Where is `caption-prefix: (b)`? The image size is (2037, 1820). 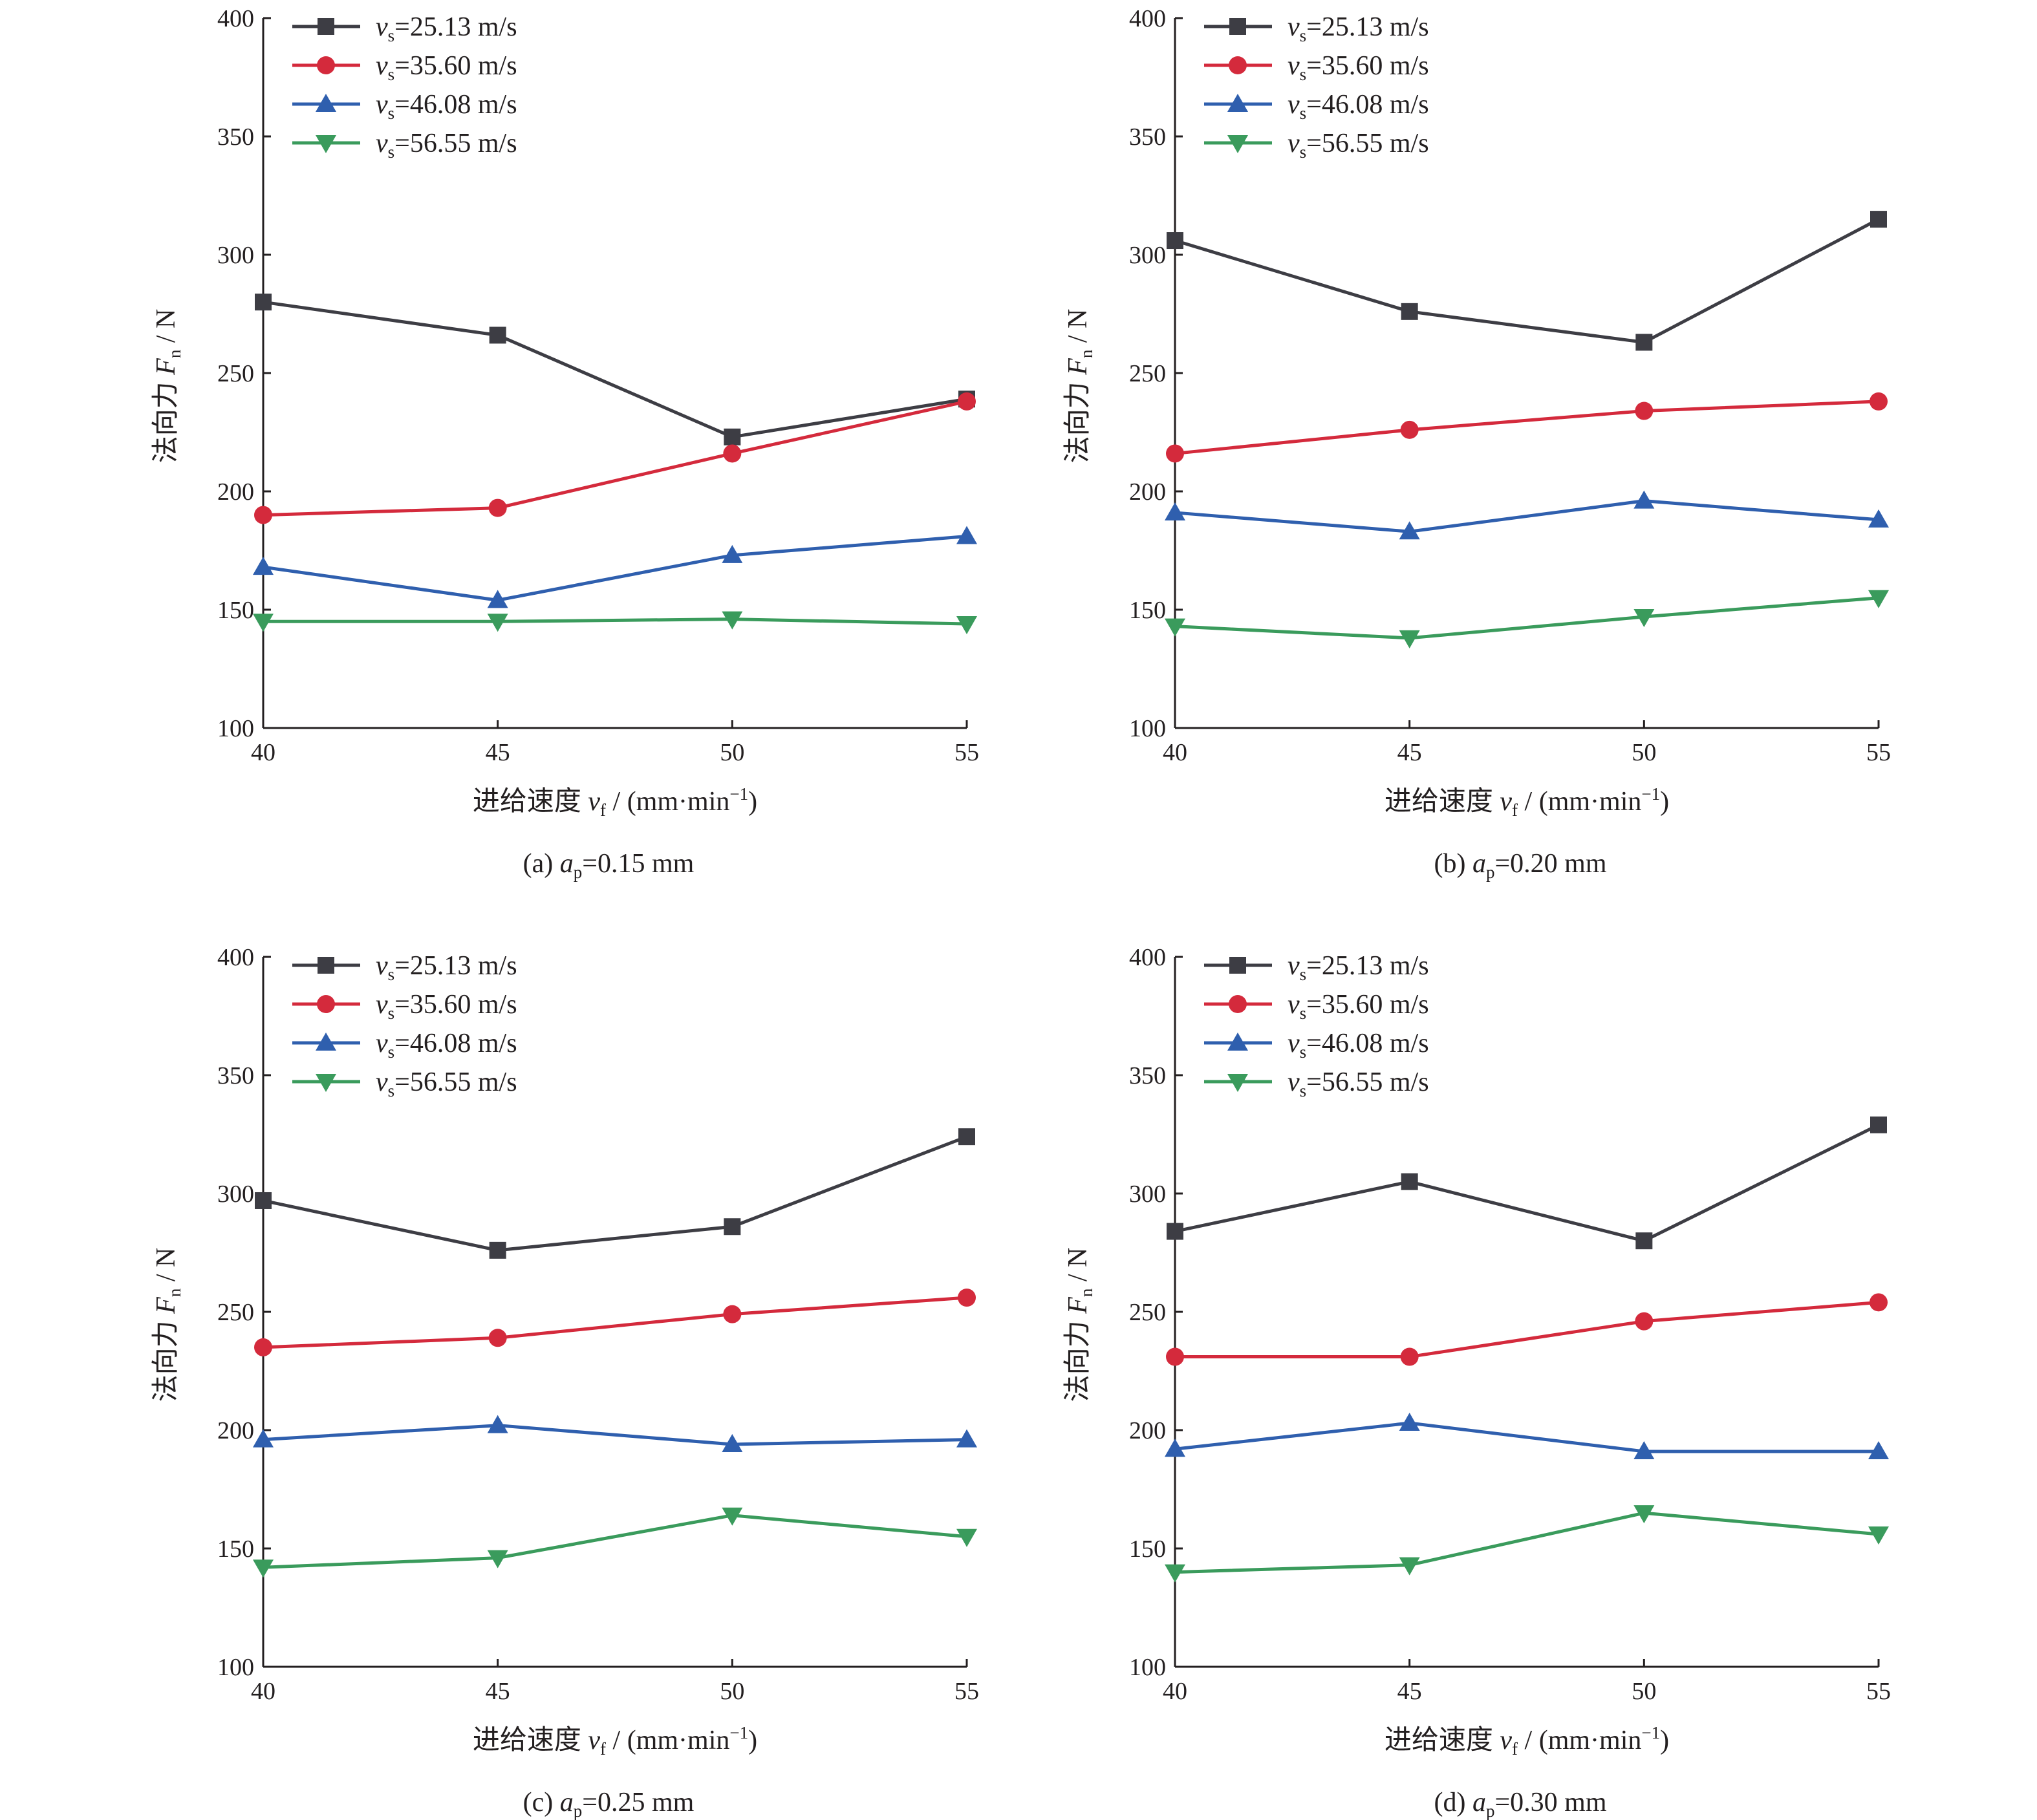 caption-prefix: (b) is located at coordinates (1453, 864).